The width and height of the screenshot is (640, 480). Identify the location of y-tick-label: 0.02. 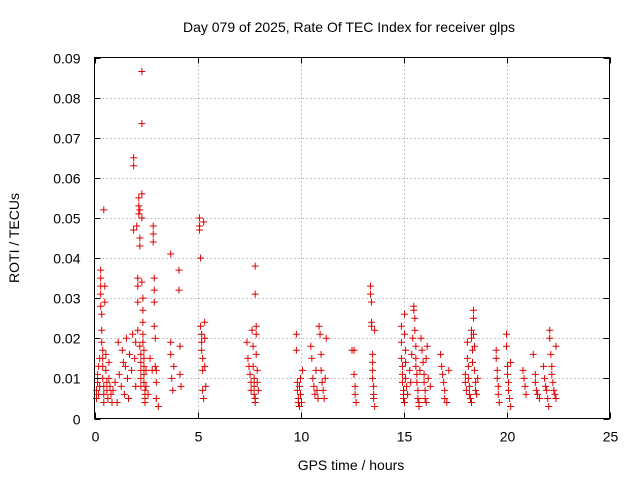
(66, 339).